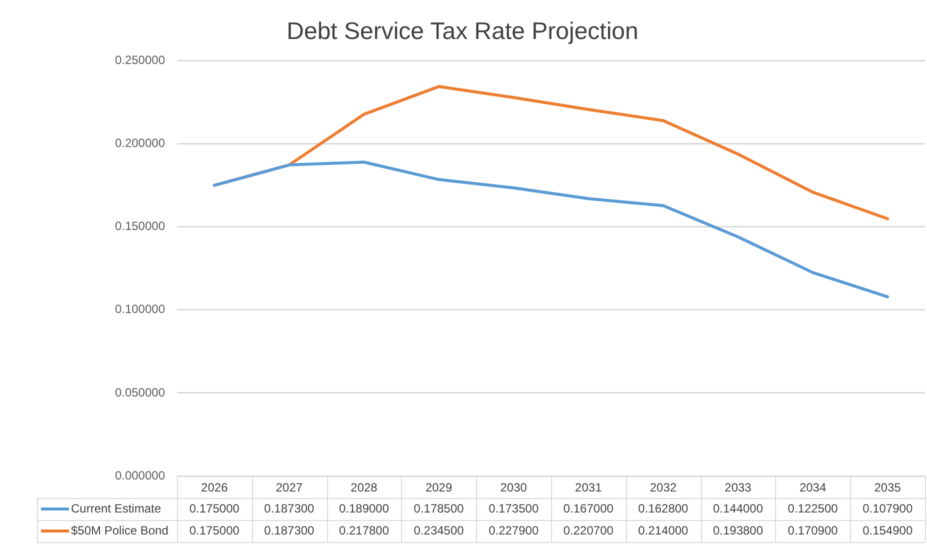  Describe the element at coordinates (140, 392) in the screenshot. I see `y-tick-label: 0.050000` at that location.